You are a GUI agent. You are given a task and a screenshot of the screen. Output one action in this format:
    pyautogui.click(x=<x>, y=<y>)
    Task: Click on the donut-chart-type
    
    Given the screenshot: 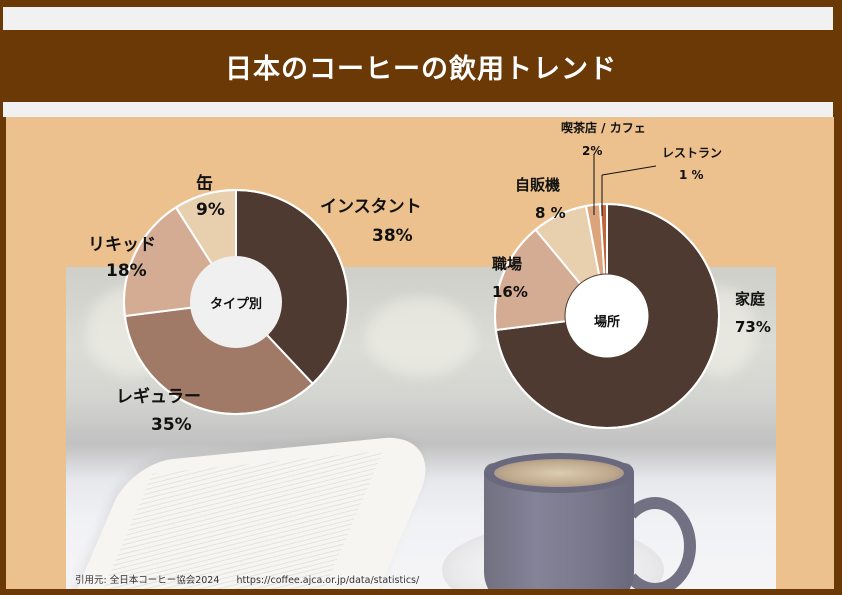 What is the action you would take?
    pyautogui.click(x=236, y=302)
    